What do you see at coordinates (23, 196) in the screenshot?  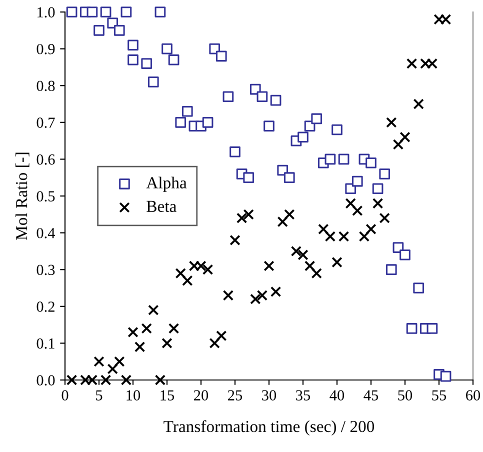 I see `y-axis-title: Mol Ratio [-]` at bounding box center [23, 196].